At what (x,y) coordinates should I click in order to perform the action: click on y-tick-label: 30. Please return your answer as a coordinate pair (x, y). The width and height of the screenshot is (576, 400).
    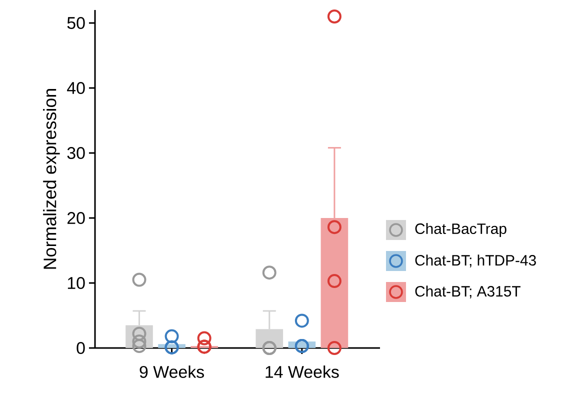
    Looking at the image, I should click on (76, 153).